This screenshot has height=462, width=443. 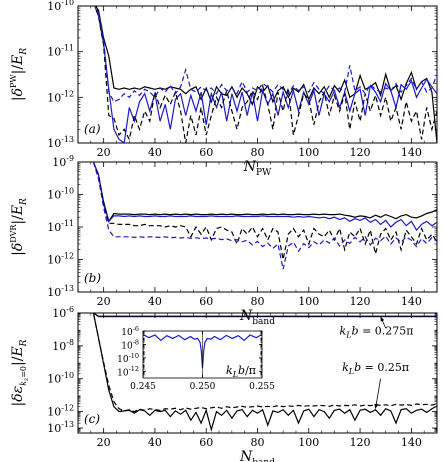 What do you see at coordinates (257, 168) in the screenshot?
I see `panel-a-xlabel: NPW` at bounding box center [257, 168].